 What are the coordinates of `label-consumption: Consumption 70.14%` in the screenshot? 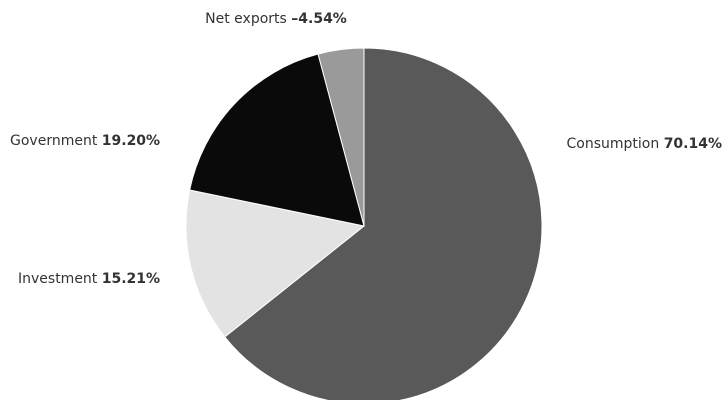 It's located at (645, 144).